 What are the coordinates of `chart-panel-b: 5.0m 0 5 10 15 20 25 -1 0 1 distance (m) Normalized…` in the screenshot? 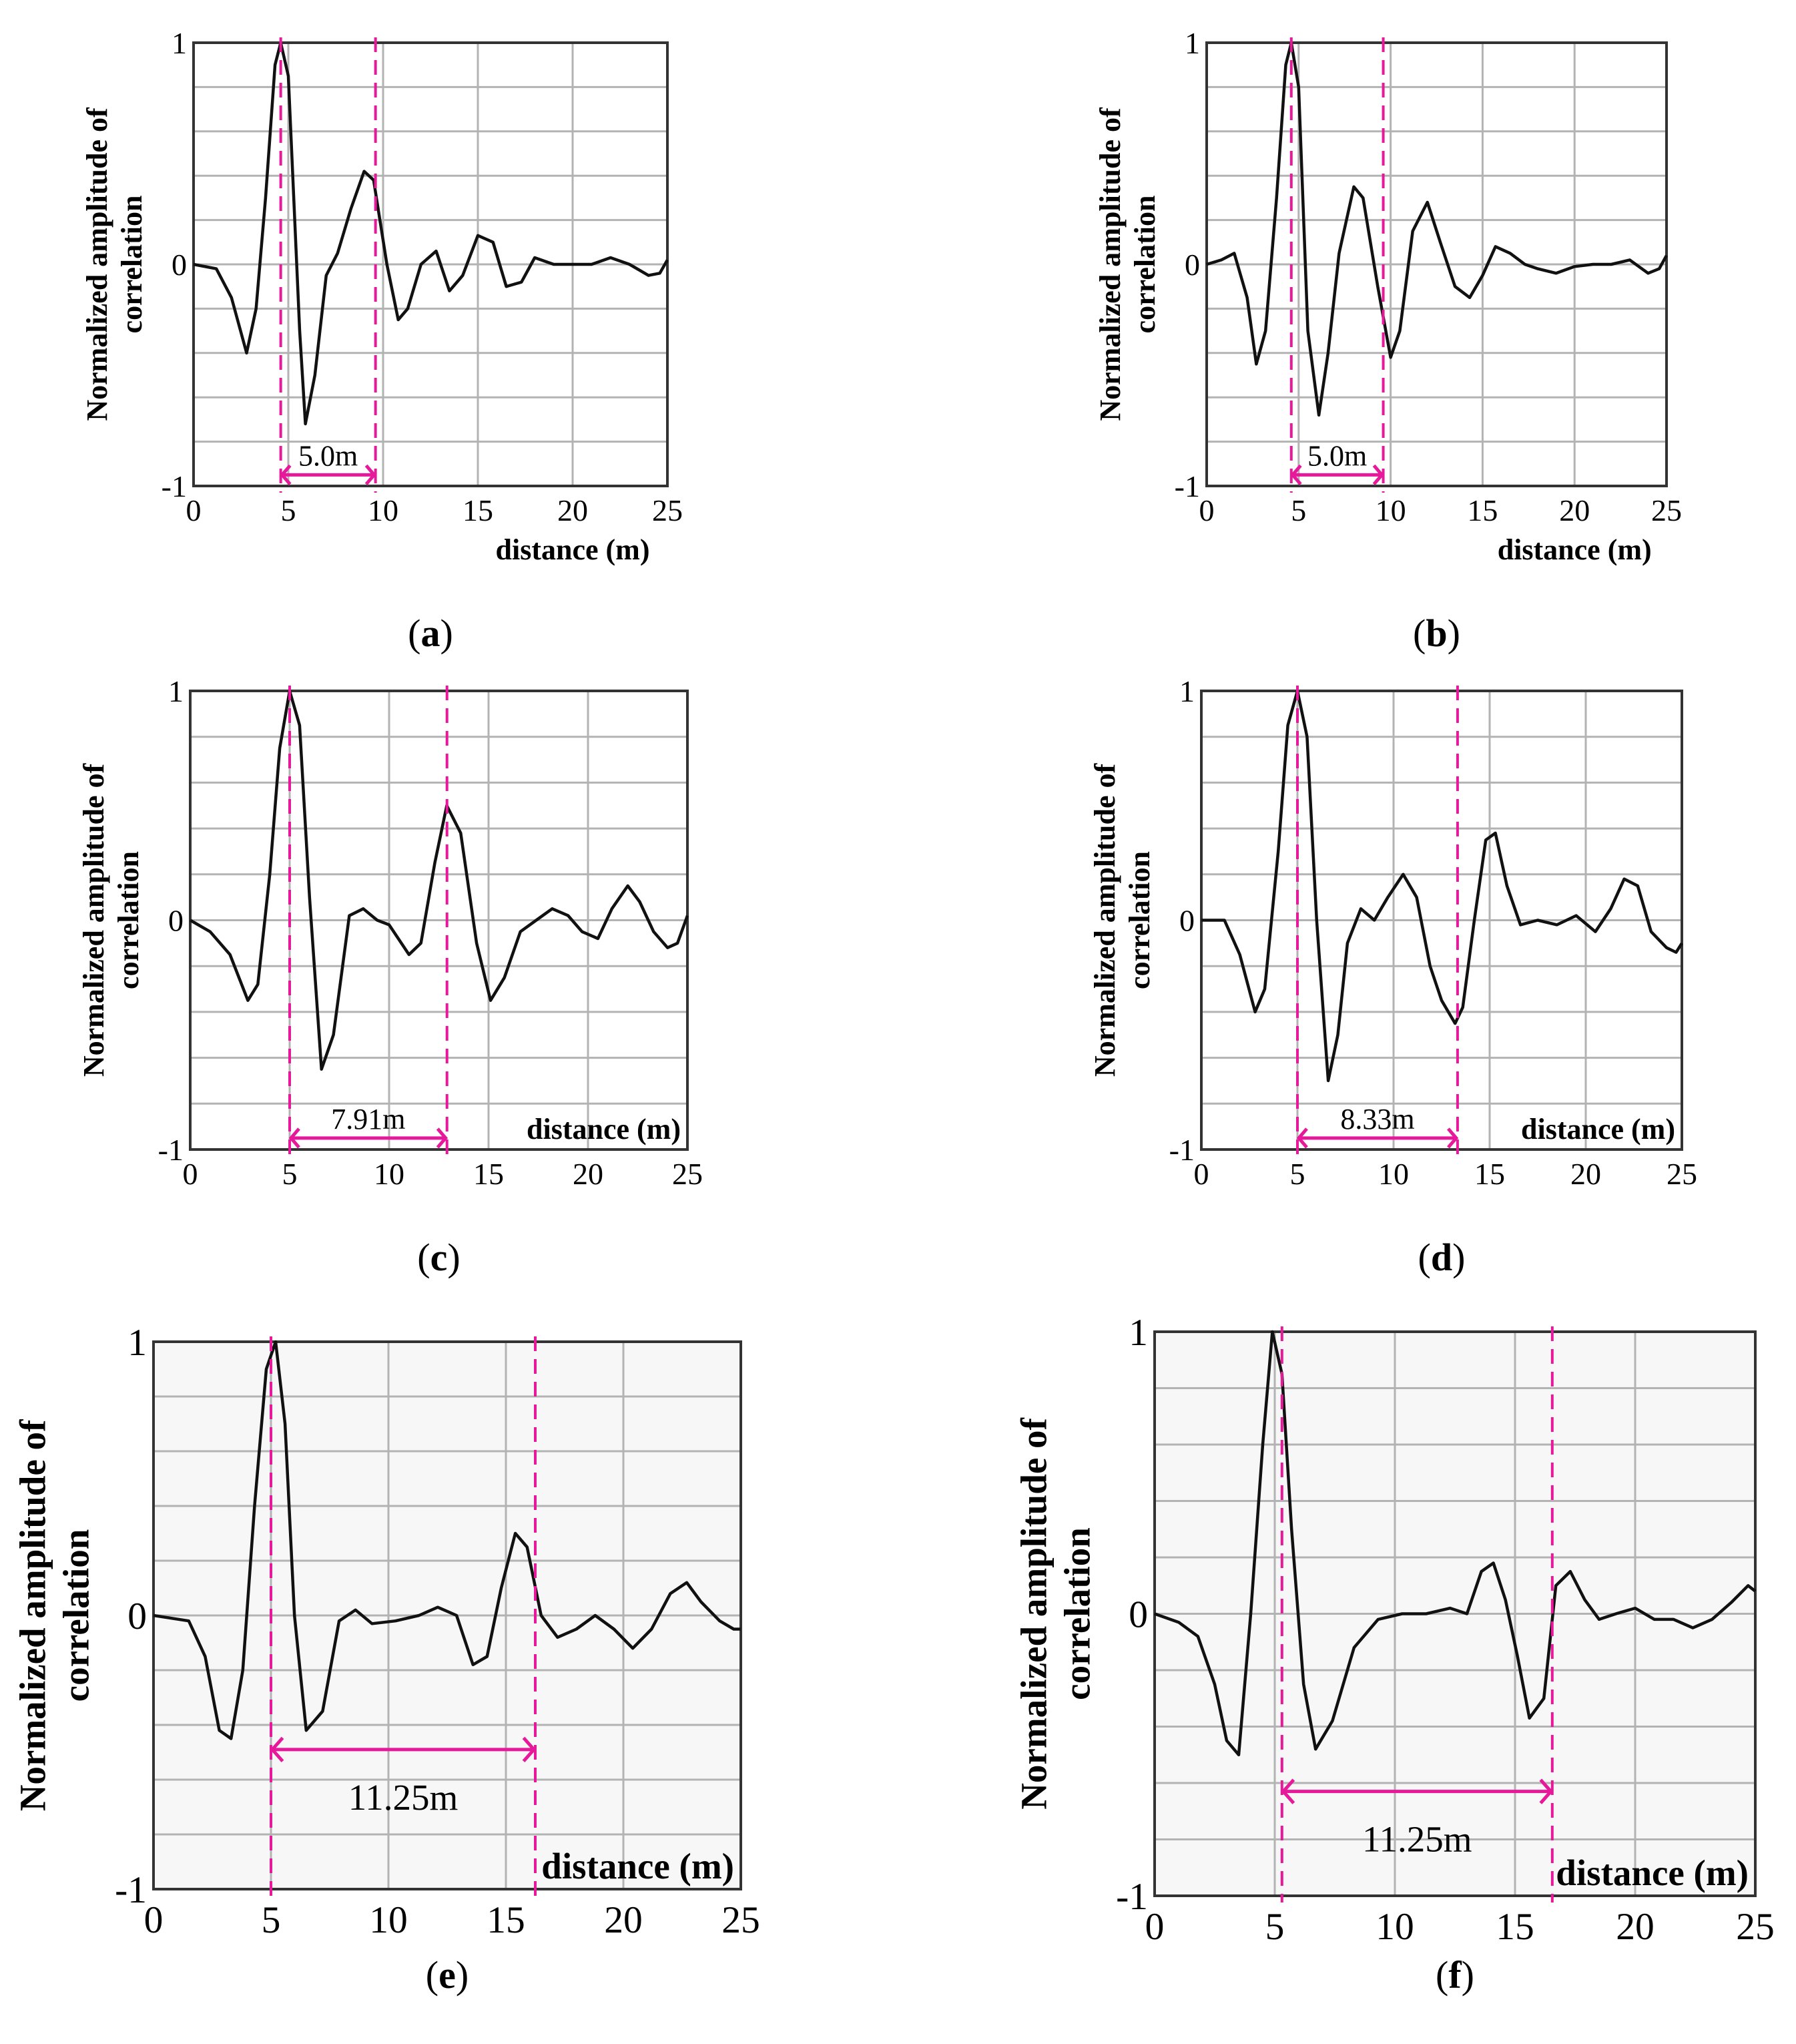 It's located at (1370, 298).